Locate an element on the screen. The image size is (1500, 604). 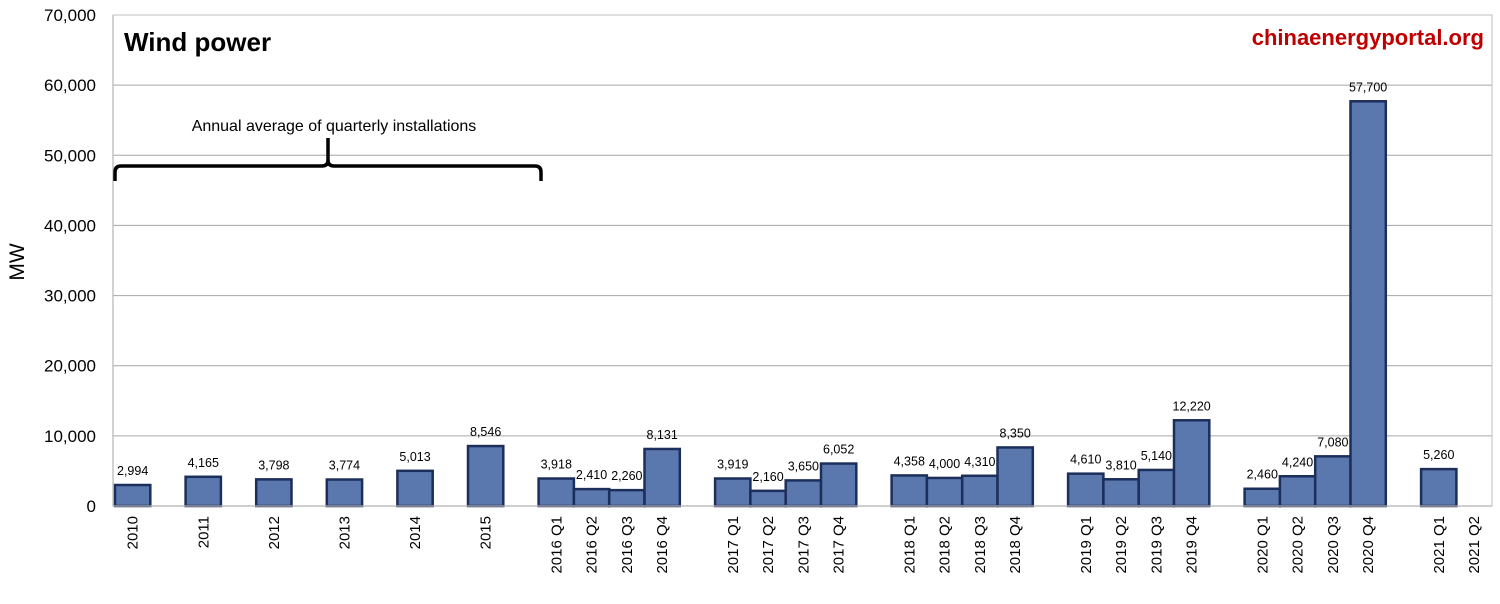
x-tick-label: 2013 is located at coordinates (344, 532).